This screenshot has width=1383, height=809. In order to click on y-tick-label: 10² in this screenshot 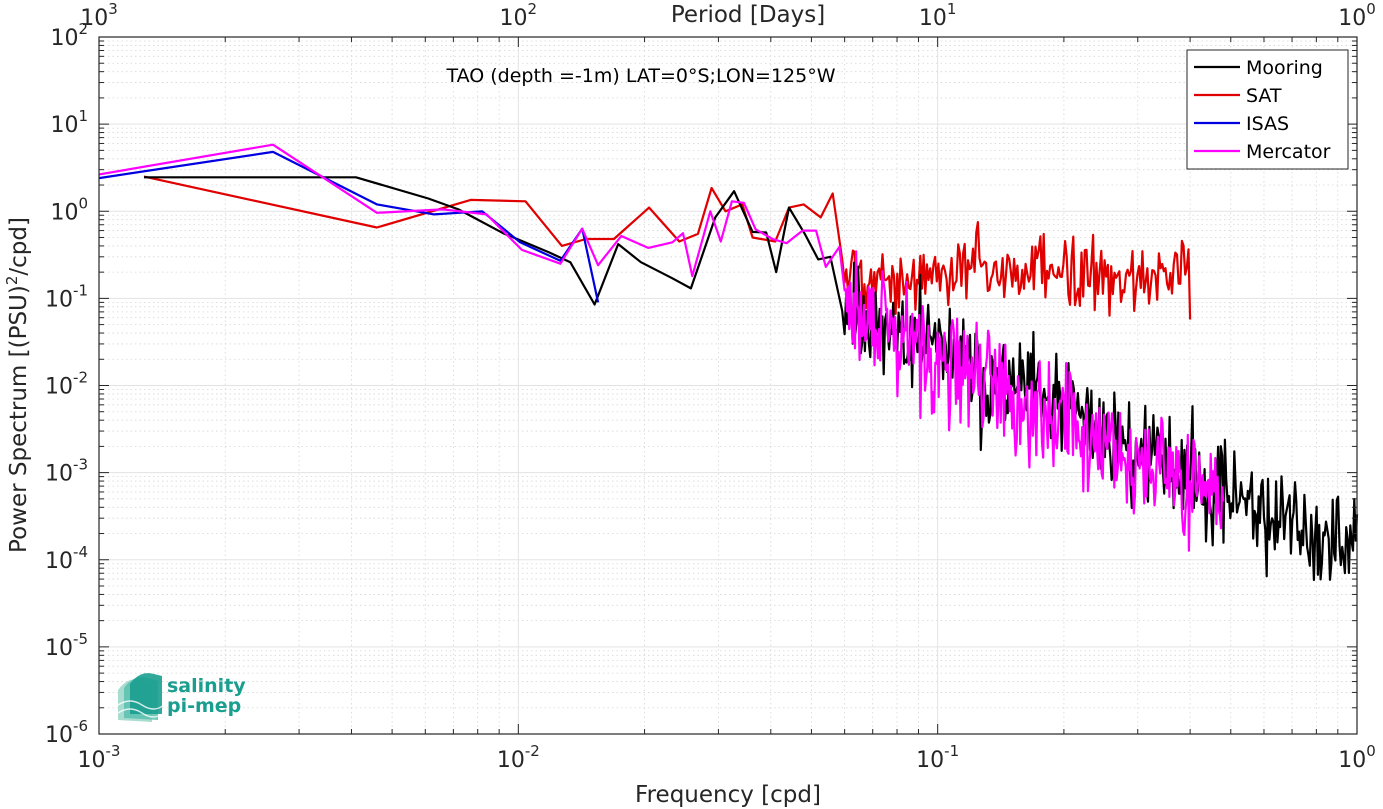, I will do `click(69, 35)`.